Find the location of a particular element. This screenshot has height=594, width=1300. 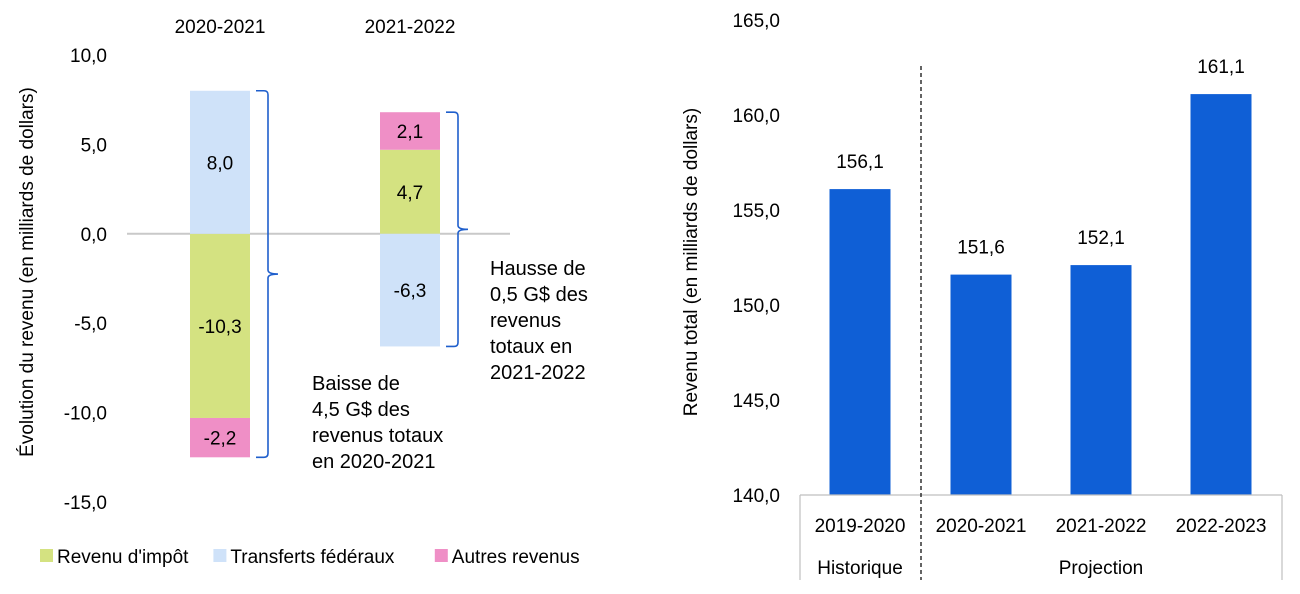

left-y-tick-label: 10,0 is located at coordinates (88, 56).